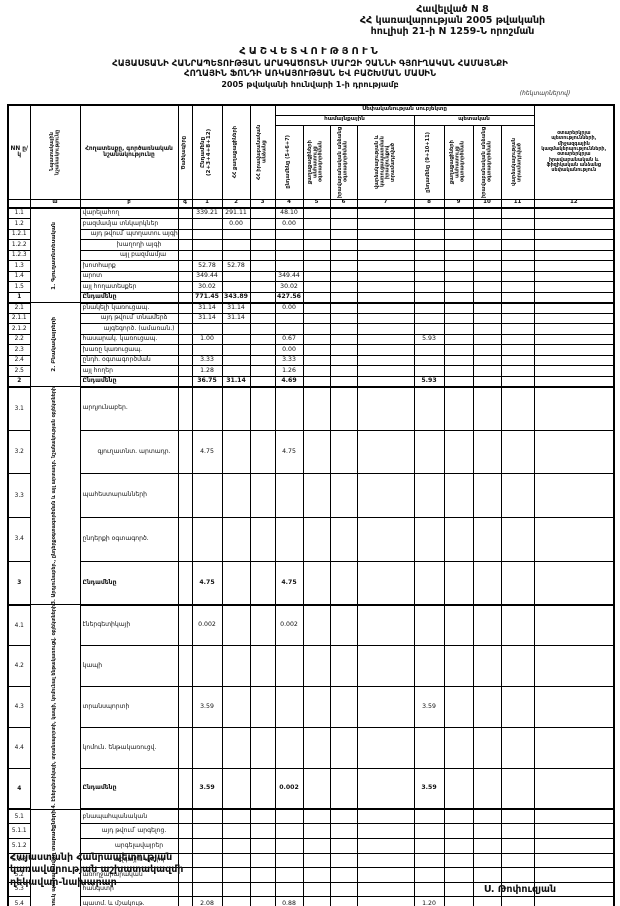 This screenshot has height=906, width=620. I want to click on units-note: (հեկտարներով), so click(545, 93).